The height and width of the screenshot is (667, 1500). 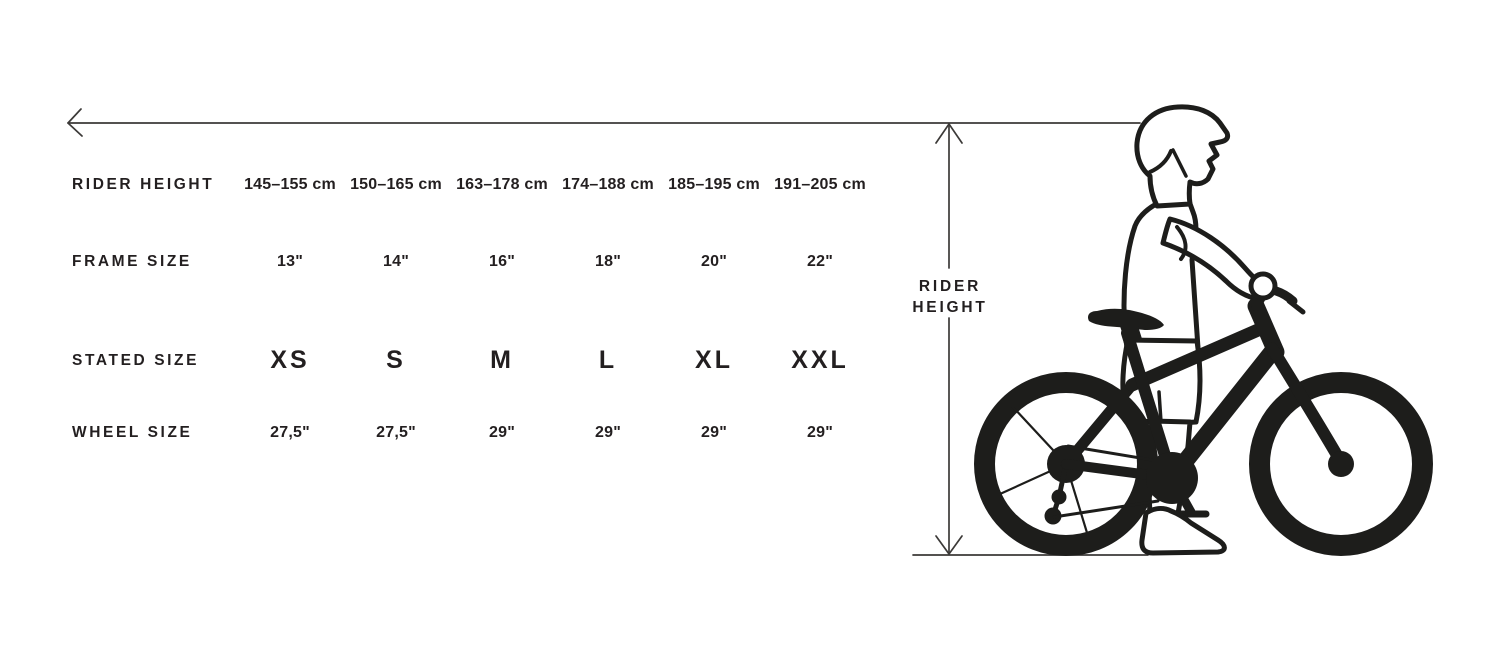 I want to click on top-tube, so click(x=1195, y=357).